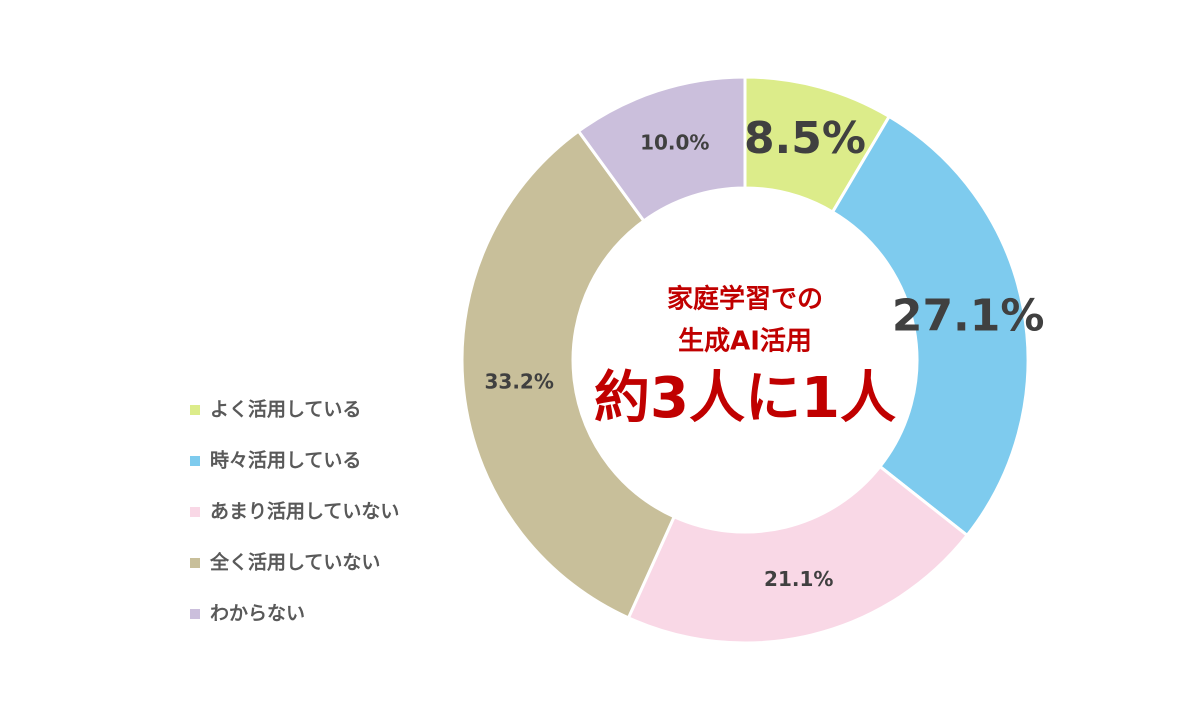  I want to click on legend-text: わからない, so click(257, 614).